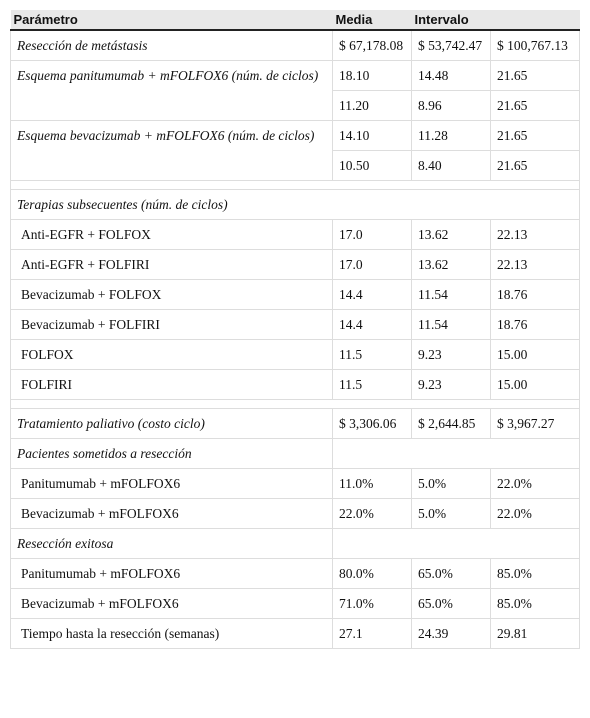  What do you see at coordinates (372, 45) in the screenshot?
I see `table-cell: $ 67,178.08` at bounding box center [372, 45].